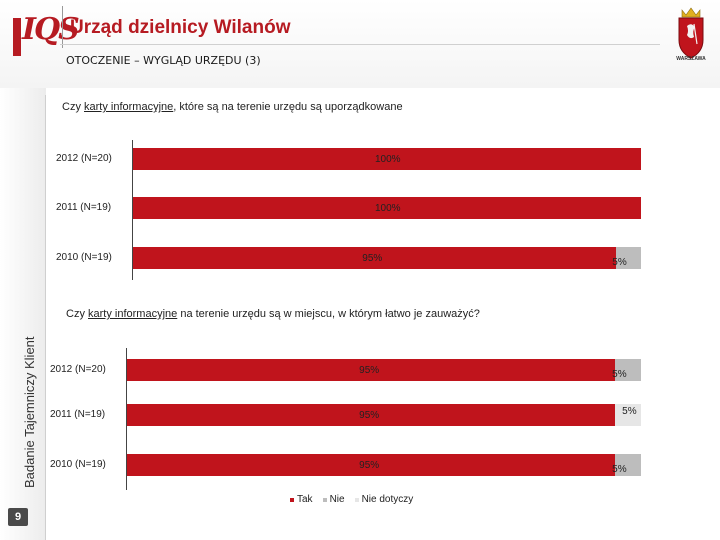  Describe the element at coordinates (387, 499) in the screenshot. I see `legend-label: Nie dotyczy` at that location.